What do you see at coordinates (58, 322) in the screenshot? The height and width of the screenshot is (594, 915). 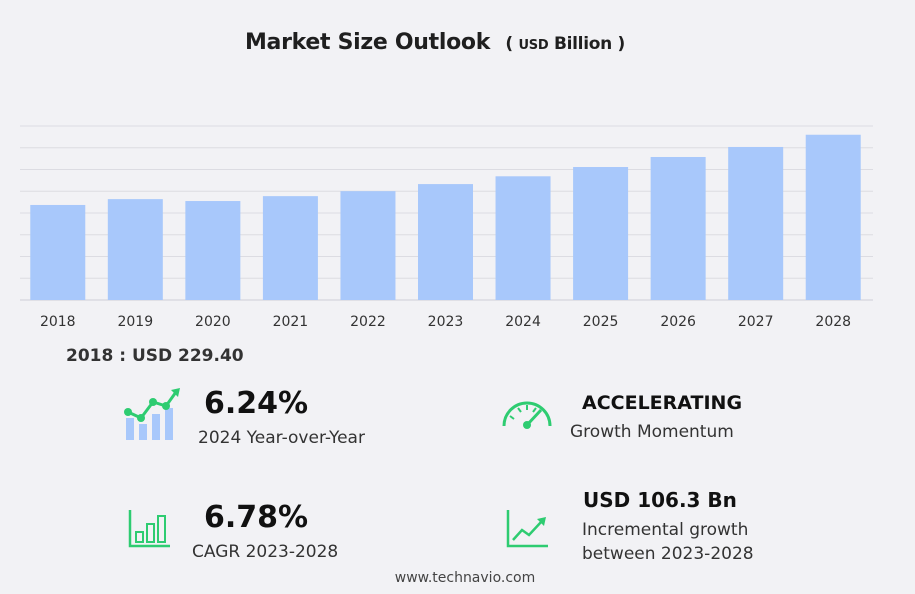 I see `x-tick-label: 2018` at bounding box center [58, 322].